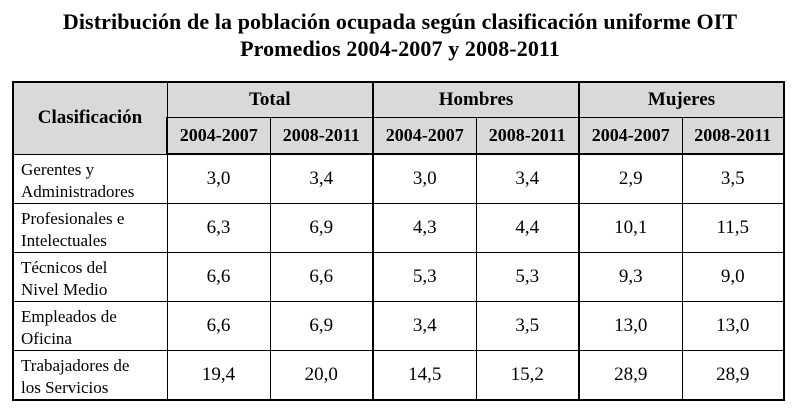 This screenshot has height=420, width=800. Describe the element at coordinates (75, 365) in the screenshot. I see `row-label-line: Trabajadores de` at that location.